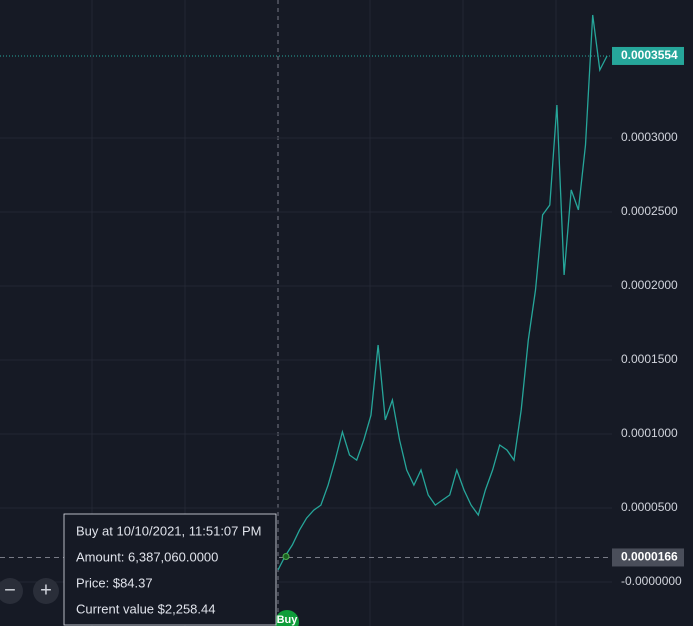 This screenshot has width=693, height=626. What do you see at coordinates (169, 530) in the screenshot?
I see `tooltip-line: Buy at 10/10/2021, 11:51:07 PM` at bounding box center [169, 530].